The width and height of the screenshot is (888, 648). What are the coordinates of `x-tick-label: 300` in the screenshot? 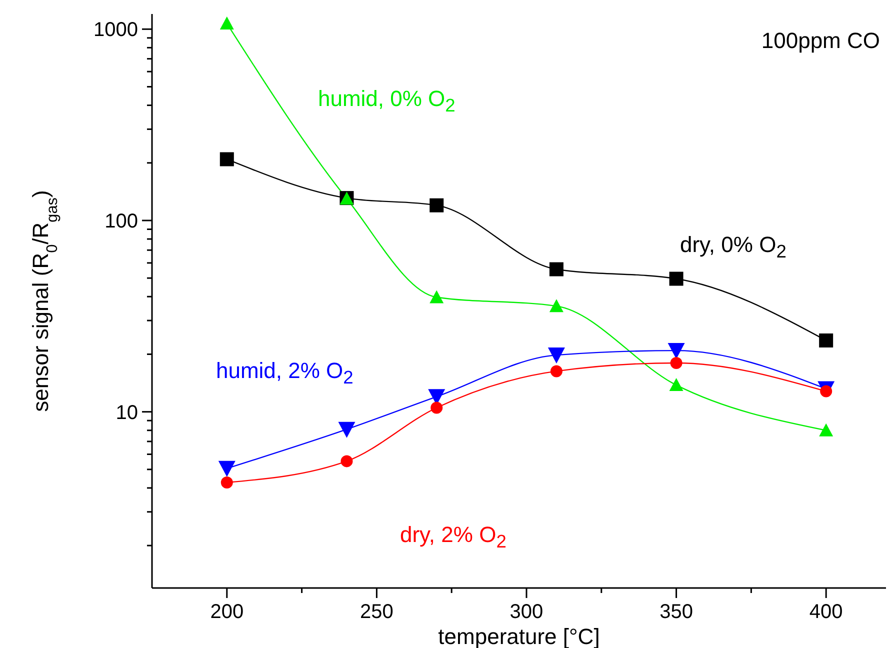 It's located at (527, 612).